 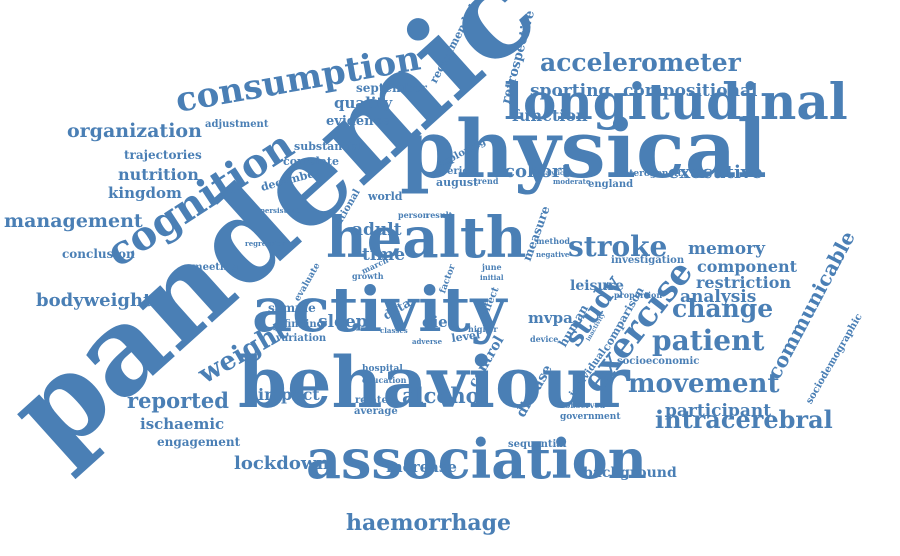 I want to click on cloud-word-method: method, so click(x=553, y=241).